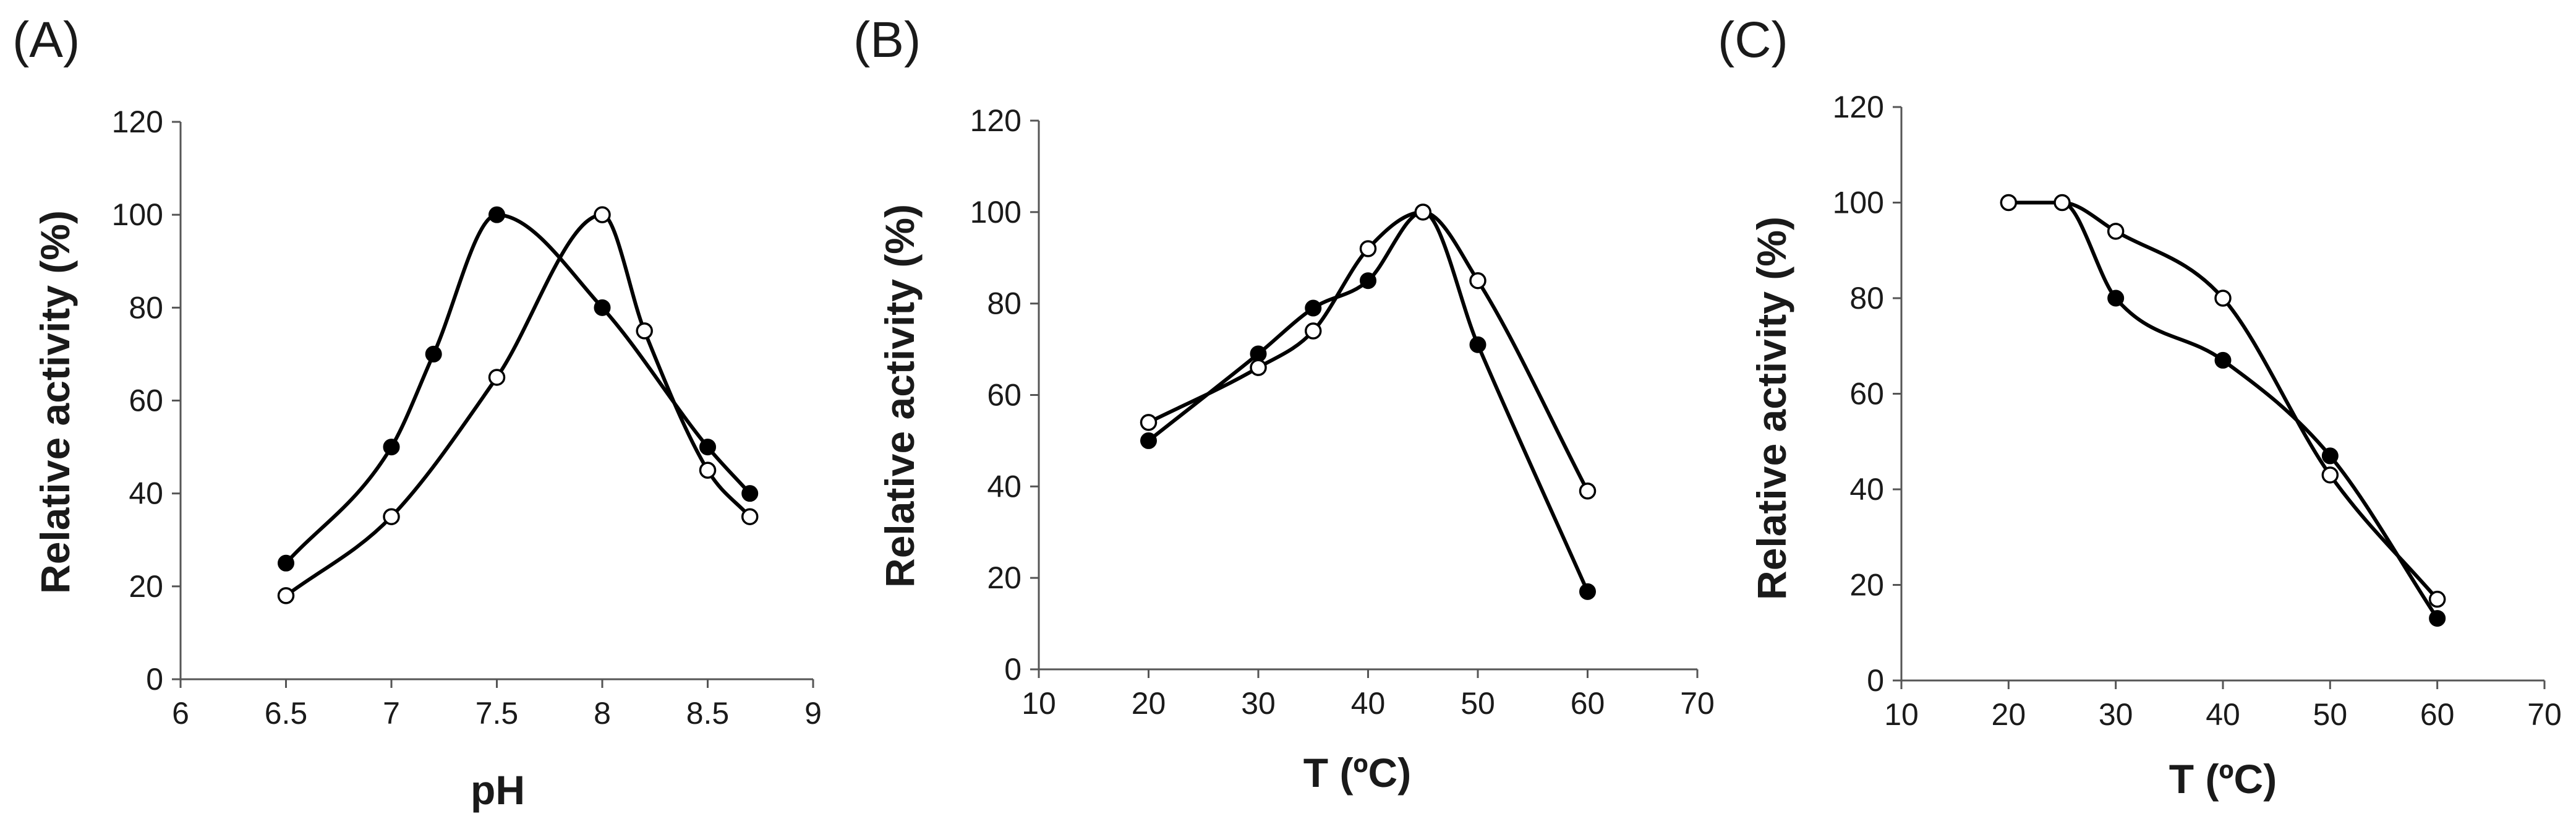 The width and height of the screenshot is (2576, 824). I want to click on panel-b-y-tick-label: 80, so click(1004, 303).